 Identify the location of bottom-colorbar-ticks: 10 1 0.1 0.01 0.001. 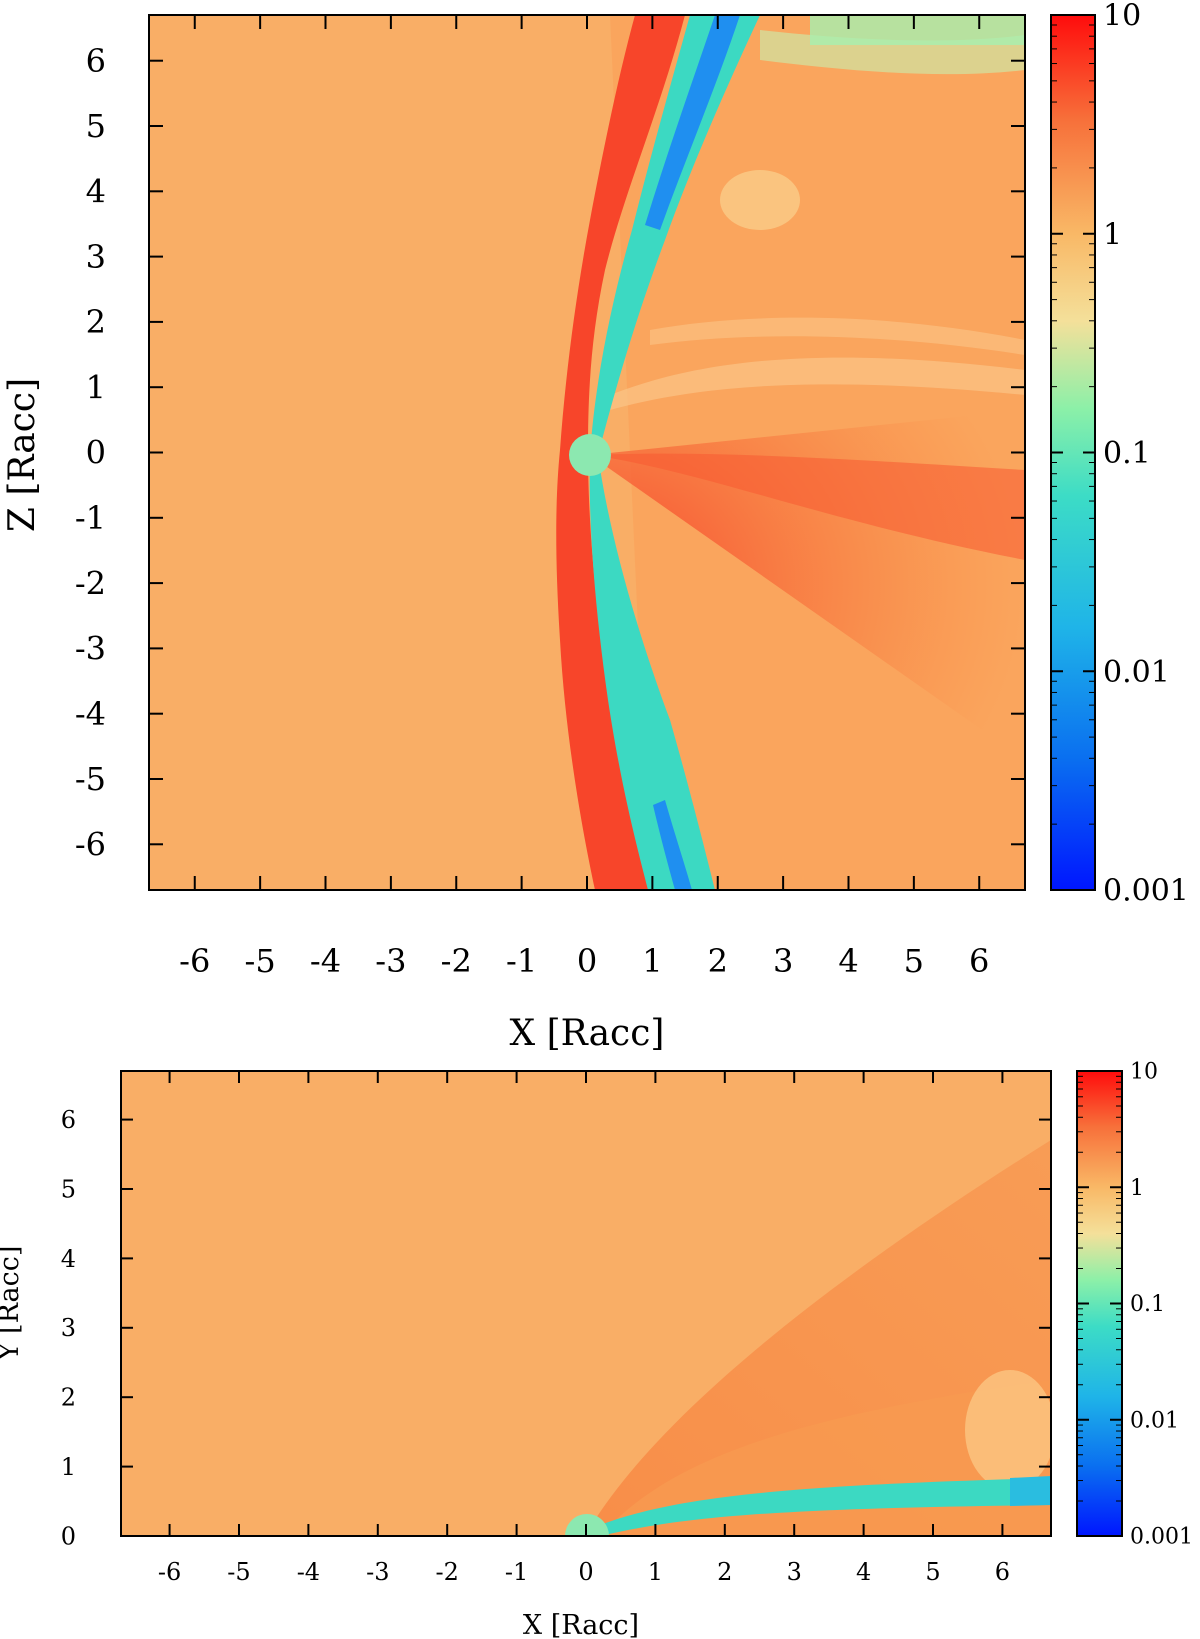
(1135, 1305).